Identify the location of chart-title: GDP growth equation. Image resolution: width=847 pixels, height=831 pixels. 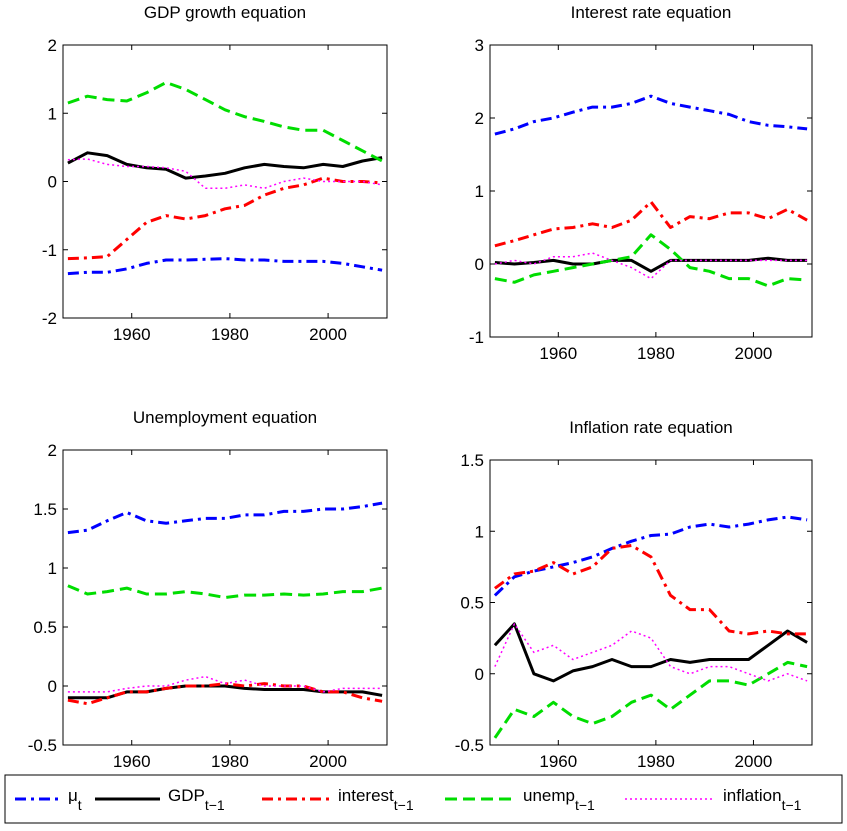
(225, 12).